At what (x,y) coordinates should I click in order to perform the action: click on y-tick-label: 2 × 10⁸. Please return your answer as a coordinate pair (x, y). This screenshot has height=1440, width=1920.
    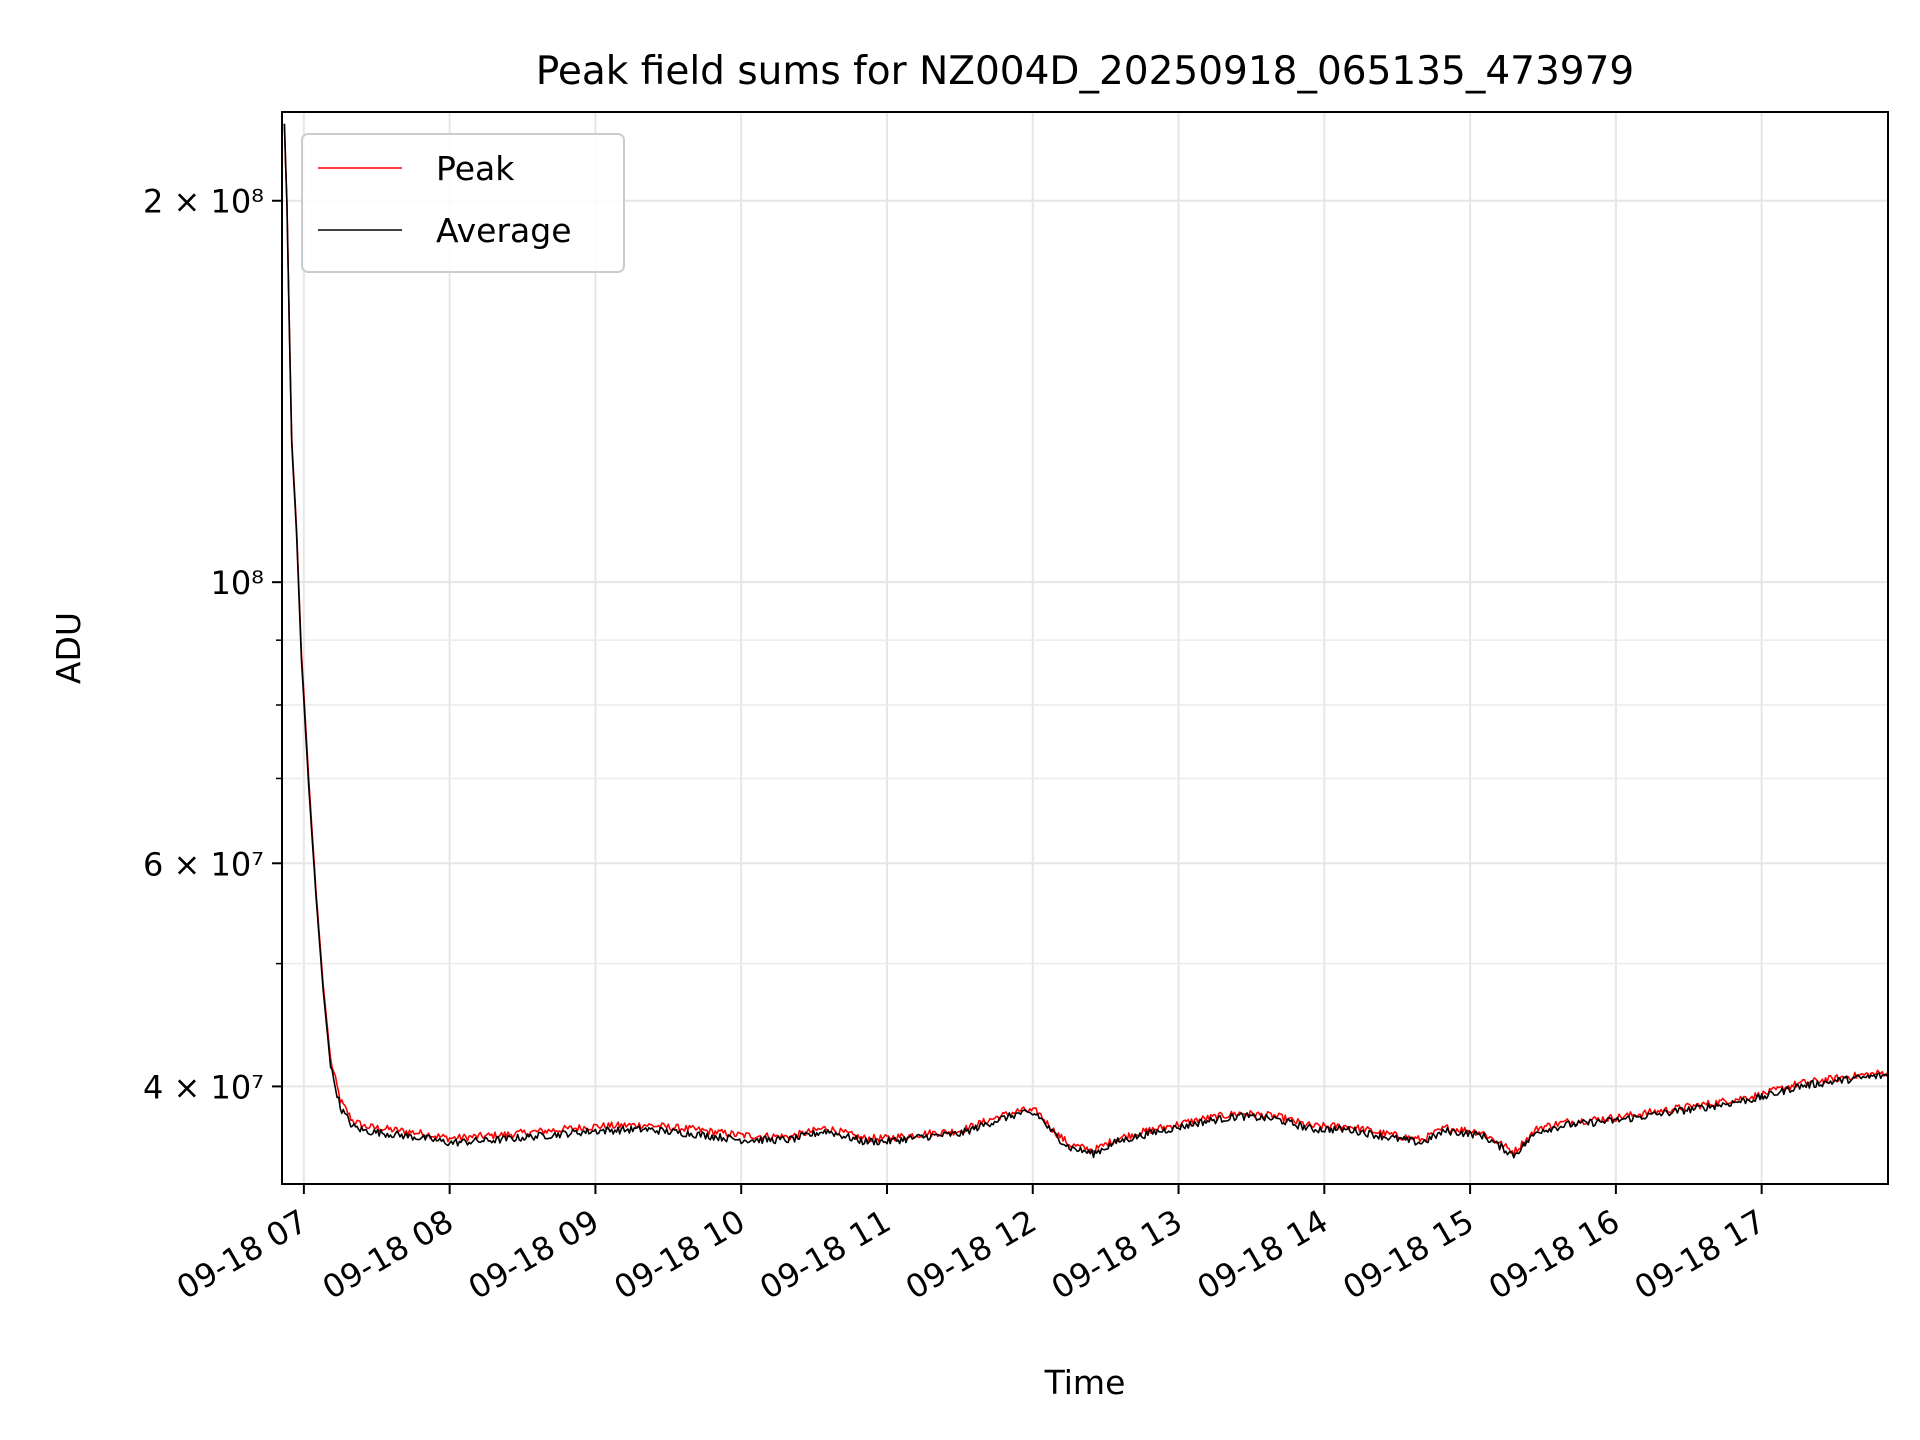
    Looking at the image, I should click on (203, 202).